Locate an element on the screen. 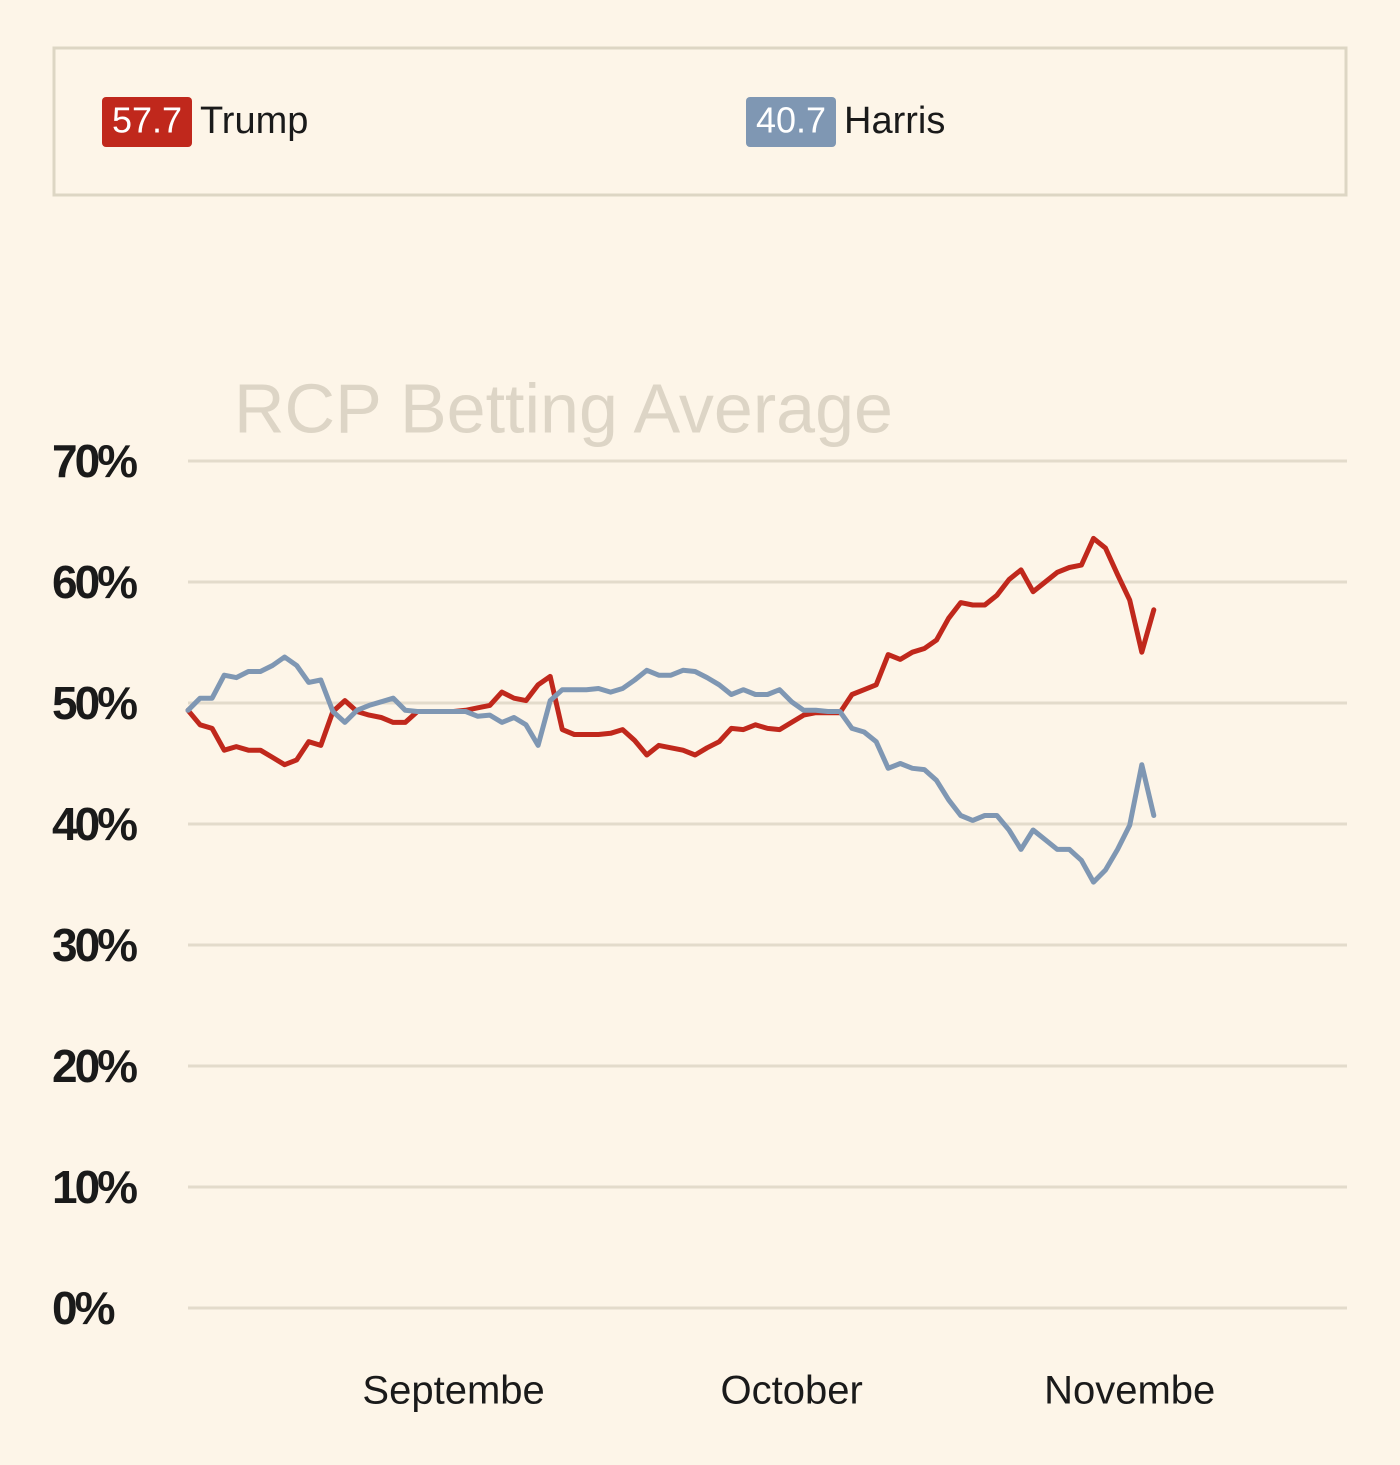 The width and height of the screenshot is (1400, 1465). legend-value: 40.7 is located at coordinates (791, 120).